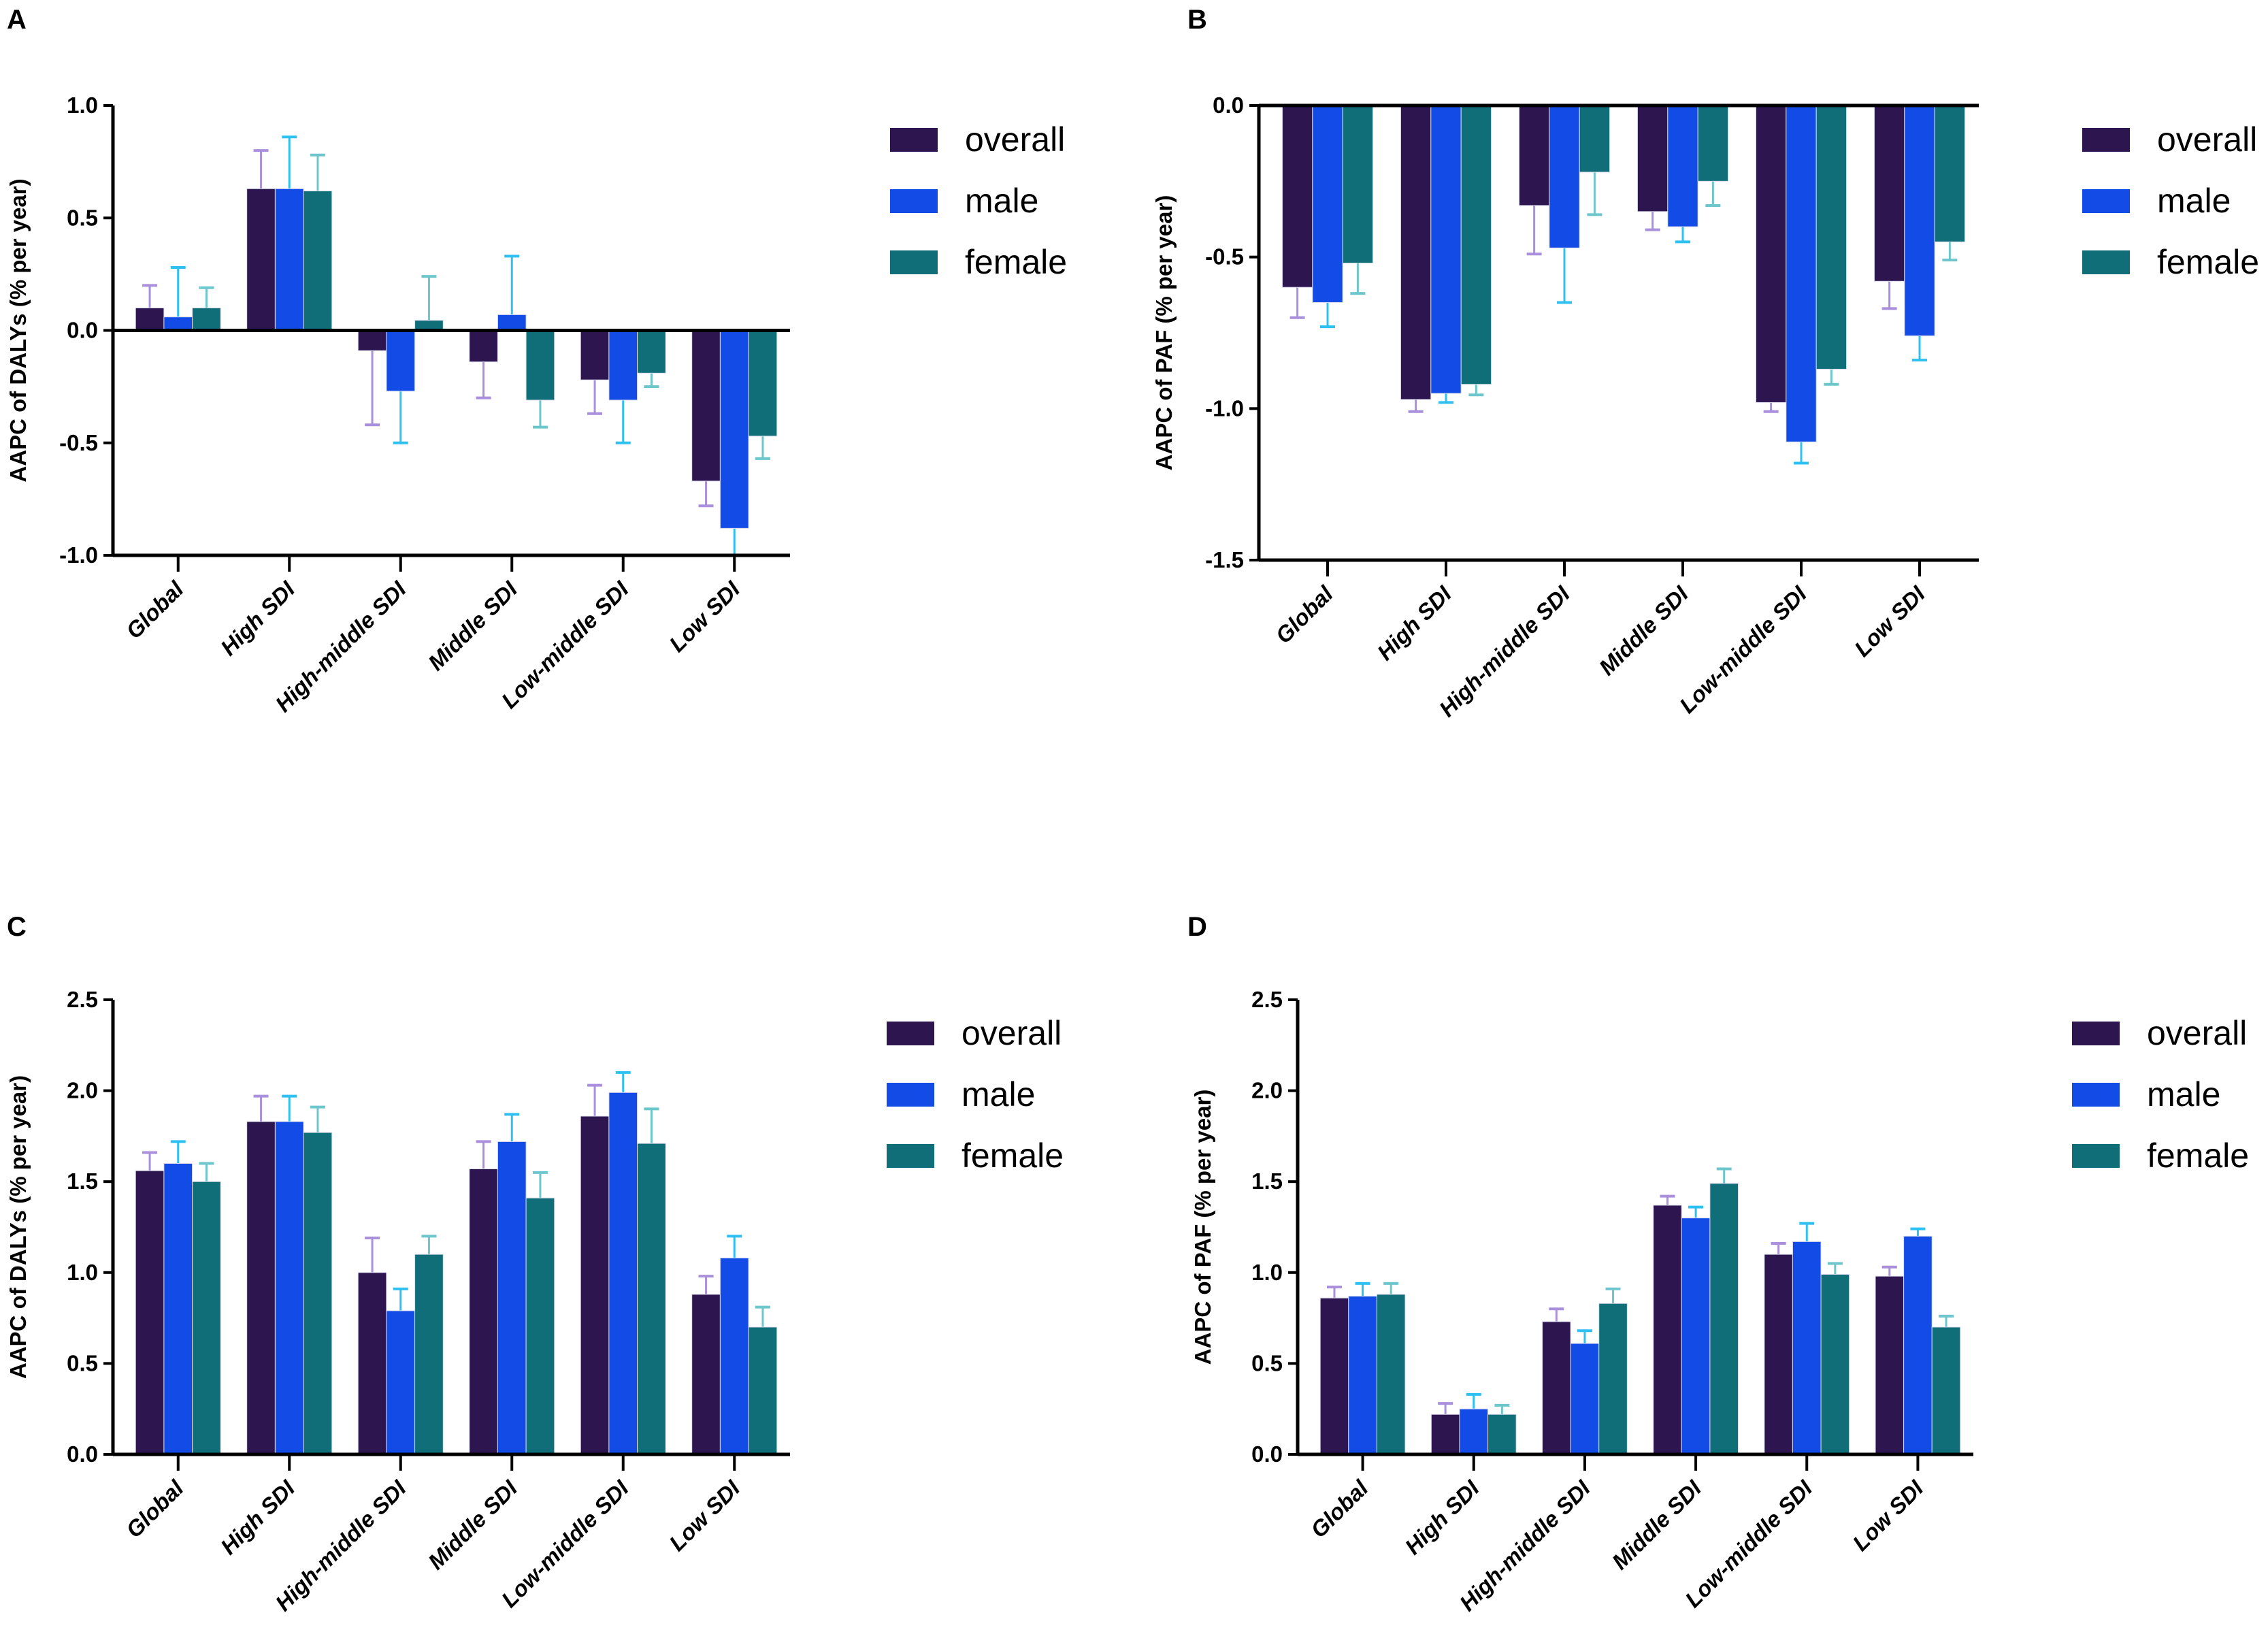 Image resolution: width=2268 pixels, height=1632 pixels. I want to click on panel-letter: A, so click(17, 20).